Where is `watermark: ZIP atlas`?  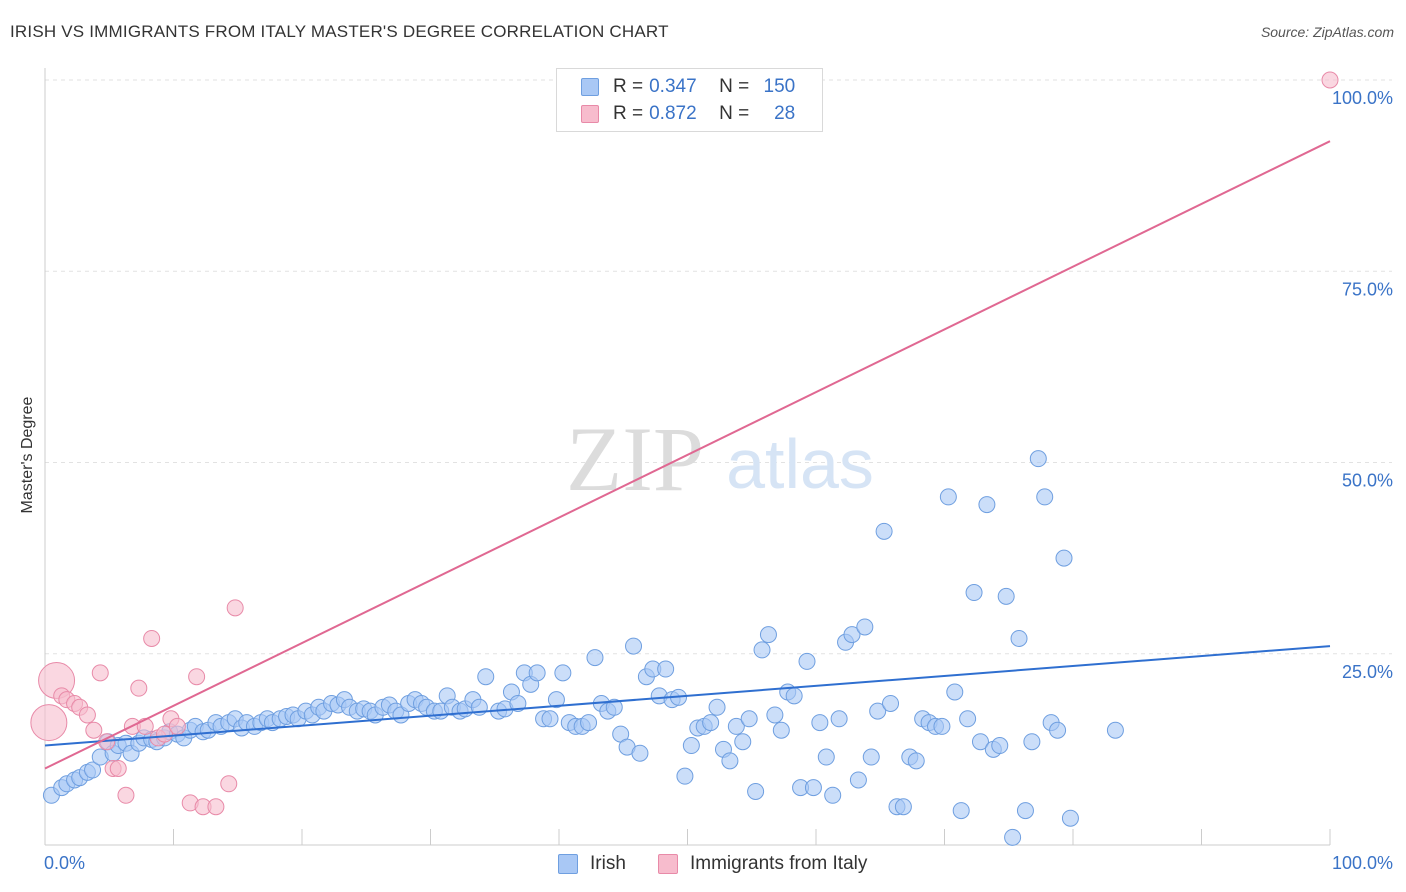 watermark: ZIP atlas is located at coordinates (720, 459).